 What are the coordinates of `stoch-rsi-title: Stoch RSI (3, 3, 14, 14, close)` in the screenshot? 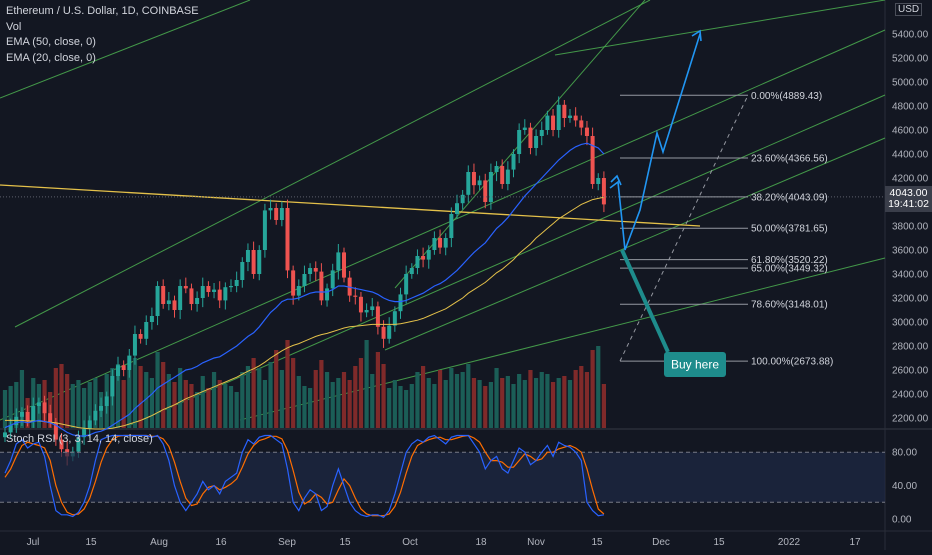 It's located at (79, 439).